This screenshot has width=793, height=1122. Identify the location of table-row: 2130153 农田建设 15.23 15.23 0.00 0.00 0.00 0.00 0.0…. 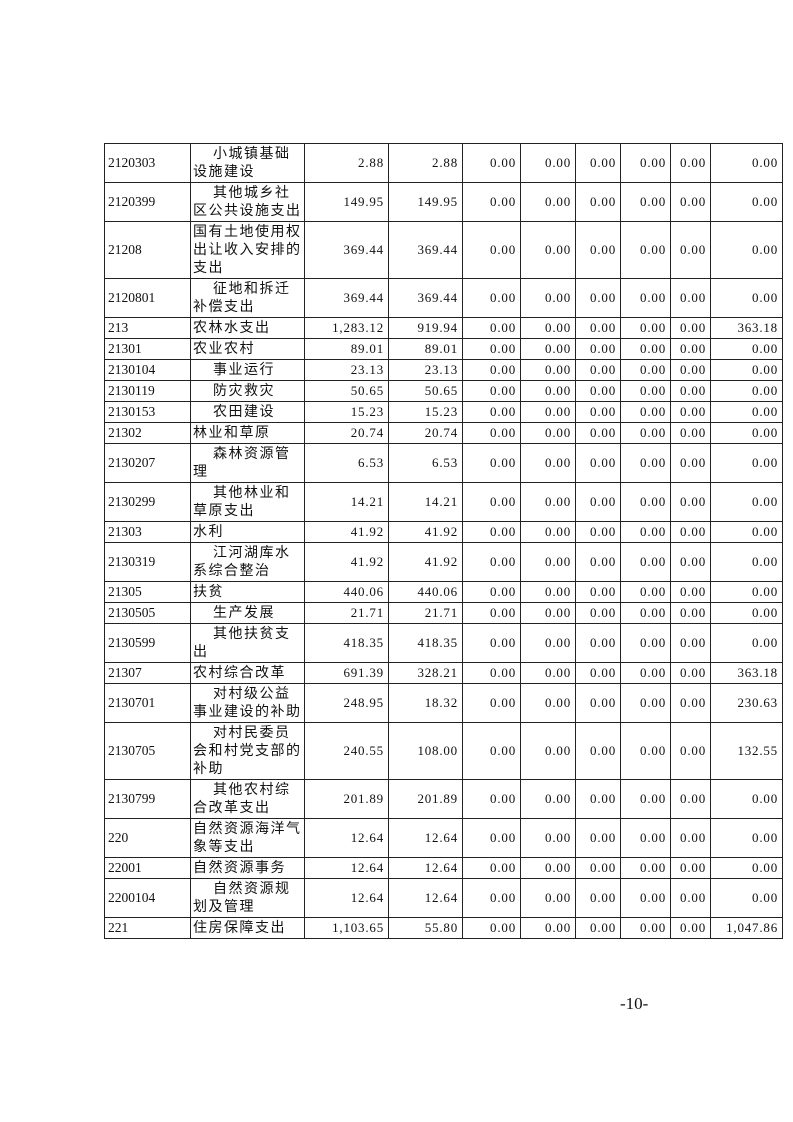
(443, 412).